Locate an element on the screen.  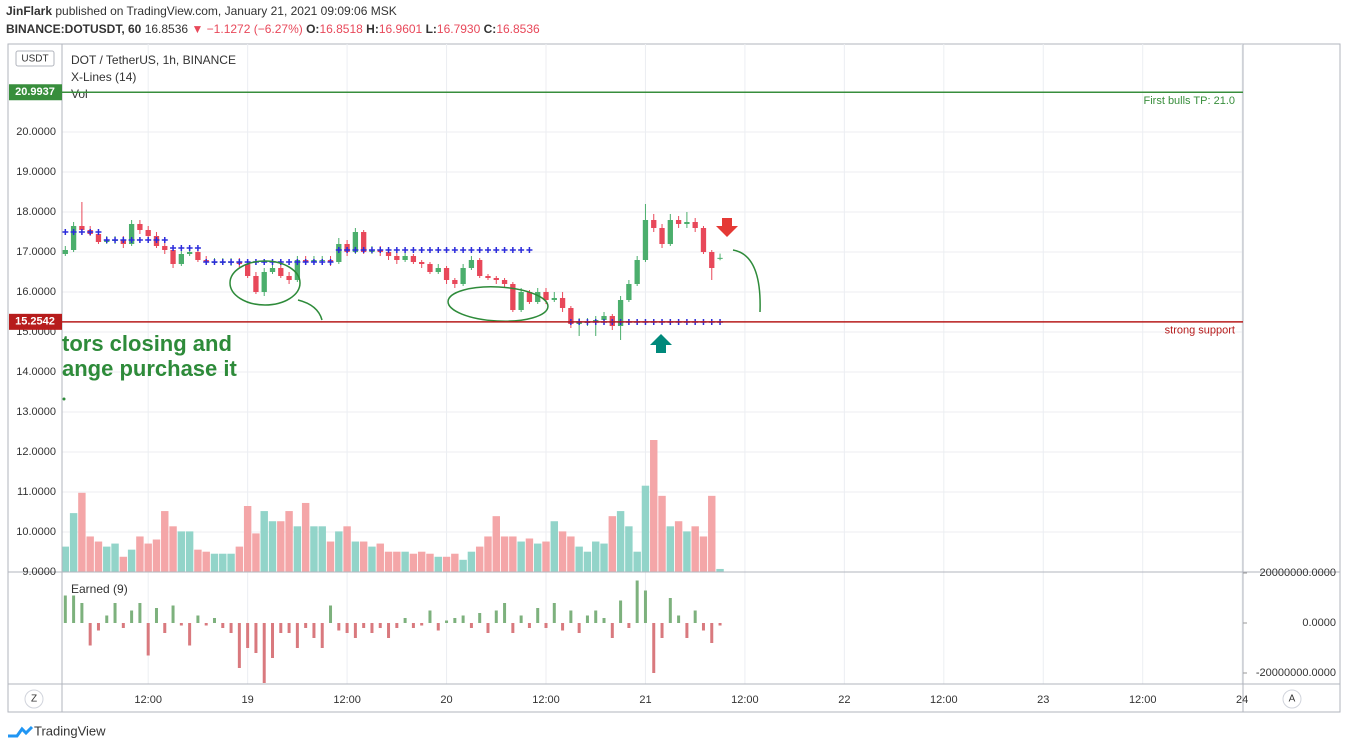
down-arrow is located at coordinates (727, 227).